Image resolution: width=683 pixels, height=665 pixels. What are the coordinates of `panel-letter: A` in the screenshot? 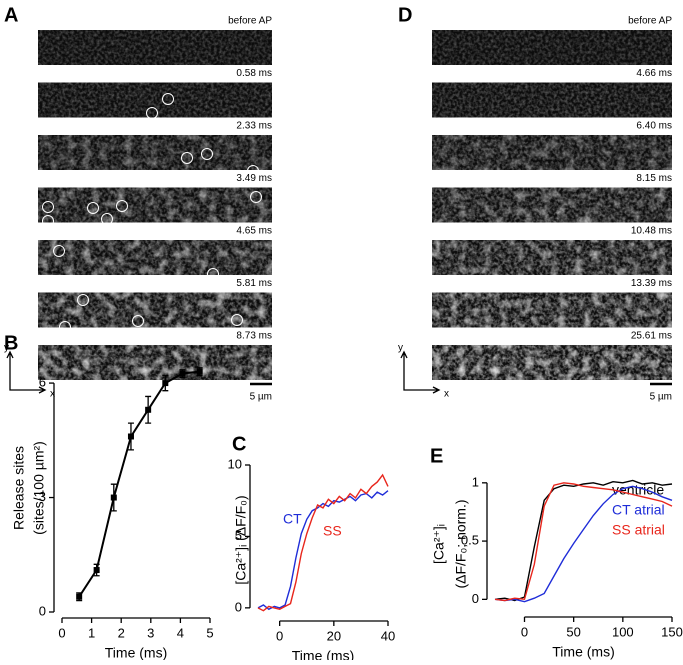 It's located at (11, 15).